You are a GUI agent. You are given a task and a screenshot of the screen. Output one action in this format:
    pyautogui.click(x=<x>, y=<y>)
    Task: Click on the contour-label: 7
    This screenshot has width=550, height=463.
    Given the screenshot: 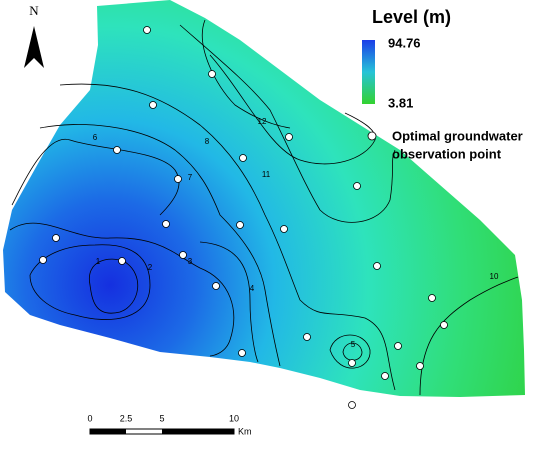 What is the action you would take?
    pyautogui.click(x=190, y=177)
    